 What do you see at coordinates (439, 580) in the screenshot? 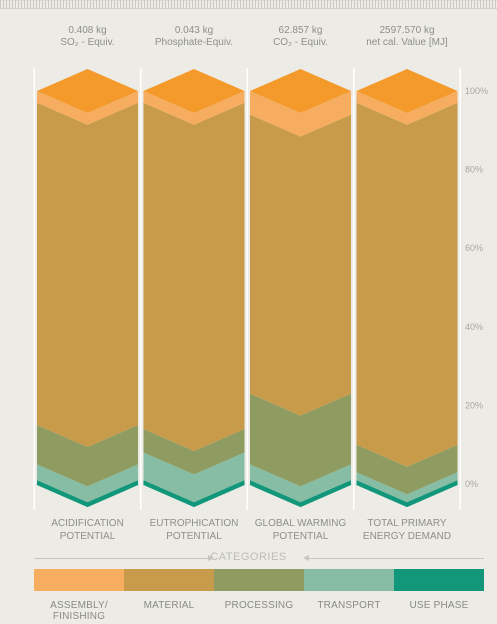
I see `legend-swatch-use-phase` at bounding box center [439, 580].